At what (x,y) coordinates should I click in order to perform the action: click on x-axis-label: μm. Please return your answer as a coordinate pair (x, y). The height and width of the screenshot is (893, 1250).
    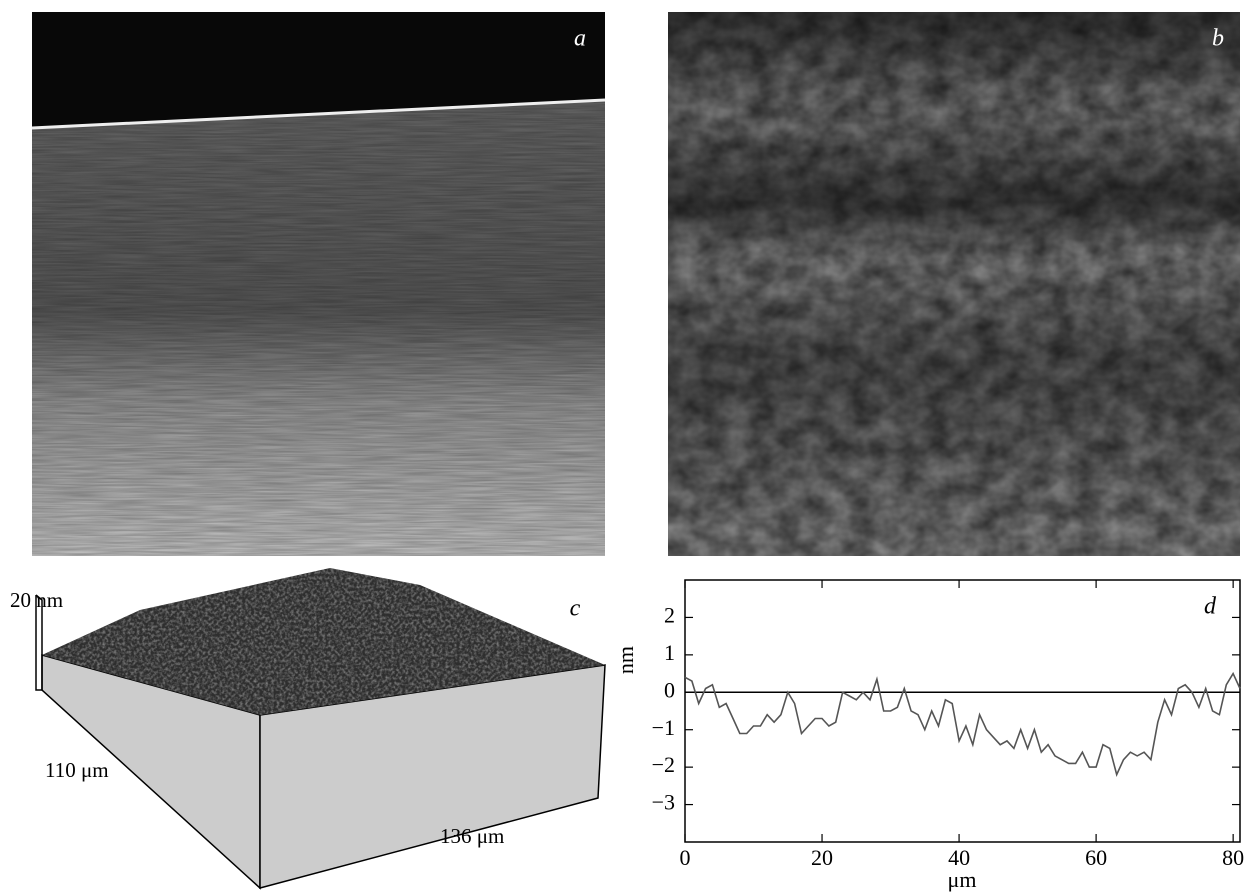
    Looking at the image, I should click on (962, 879).